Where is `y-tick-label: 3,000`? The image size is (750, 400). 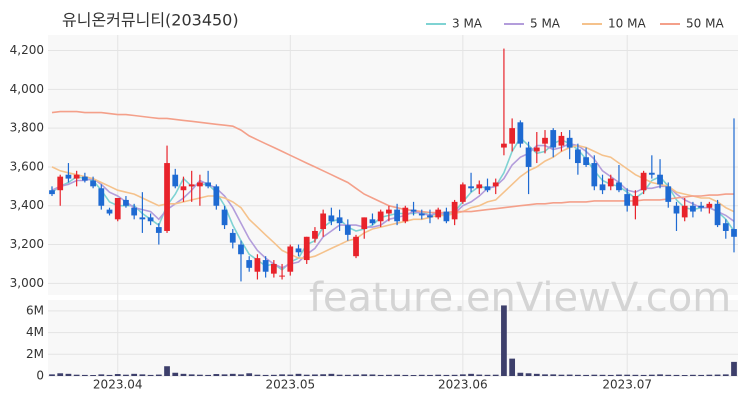
y-tick-label: 3,000 is located at coordinates (27, 283).